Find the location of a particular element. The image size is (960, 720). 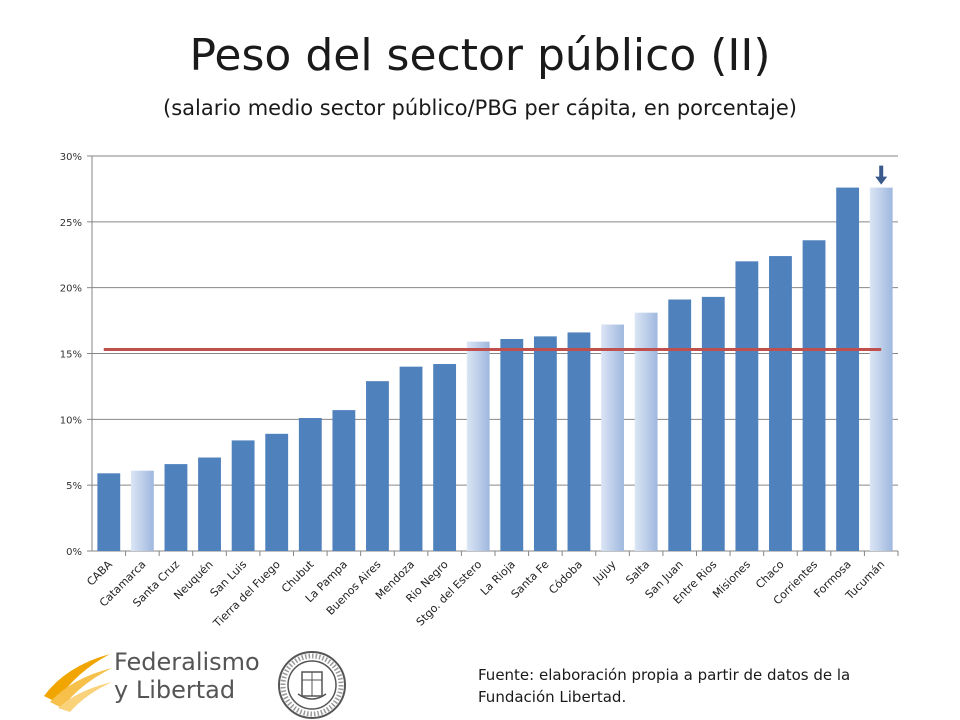

bar-salta is located at coordinates (646, 431).